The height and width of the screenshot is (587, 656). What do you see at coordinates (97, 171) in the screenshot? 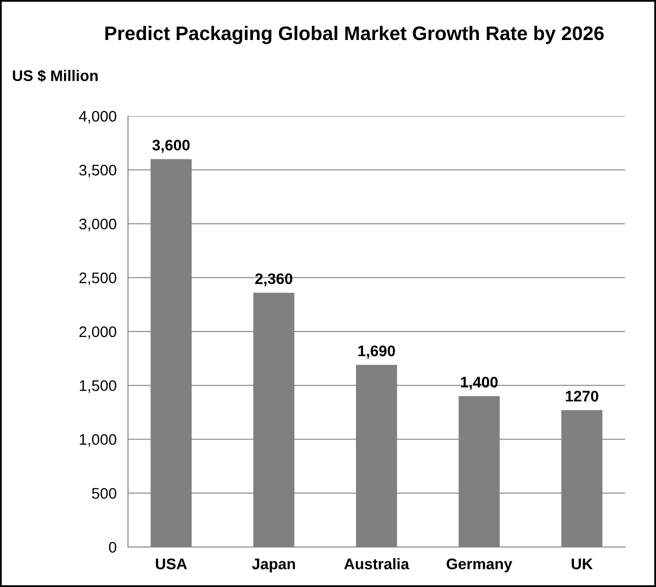
I see `y-tick-label: 3,500` at bounding box center [97, 171].